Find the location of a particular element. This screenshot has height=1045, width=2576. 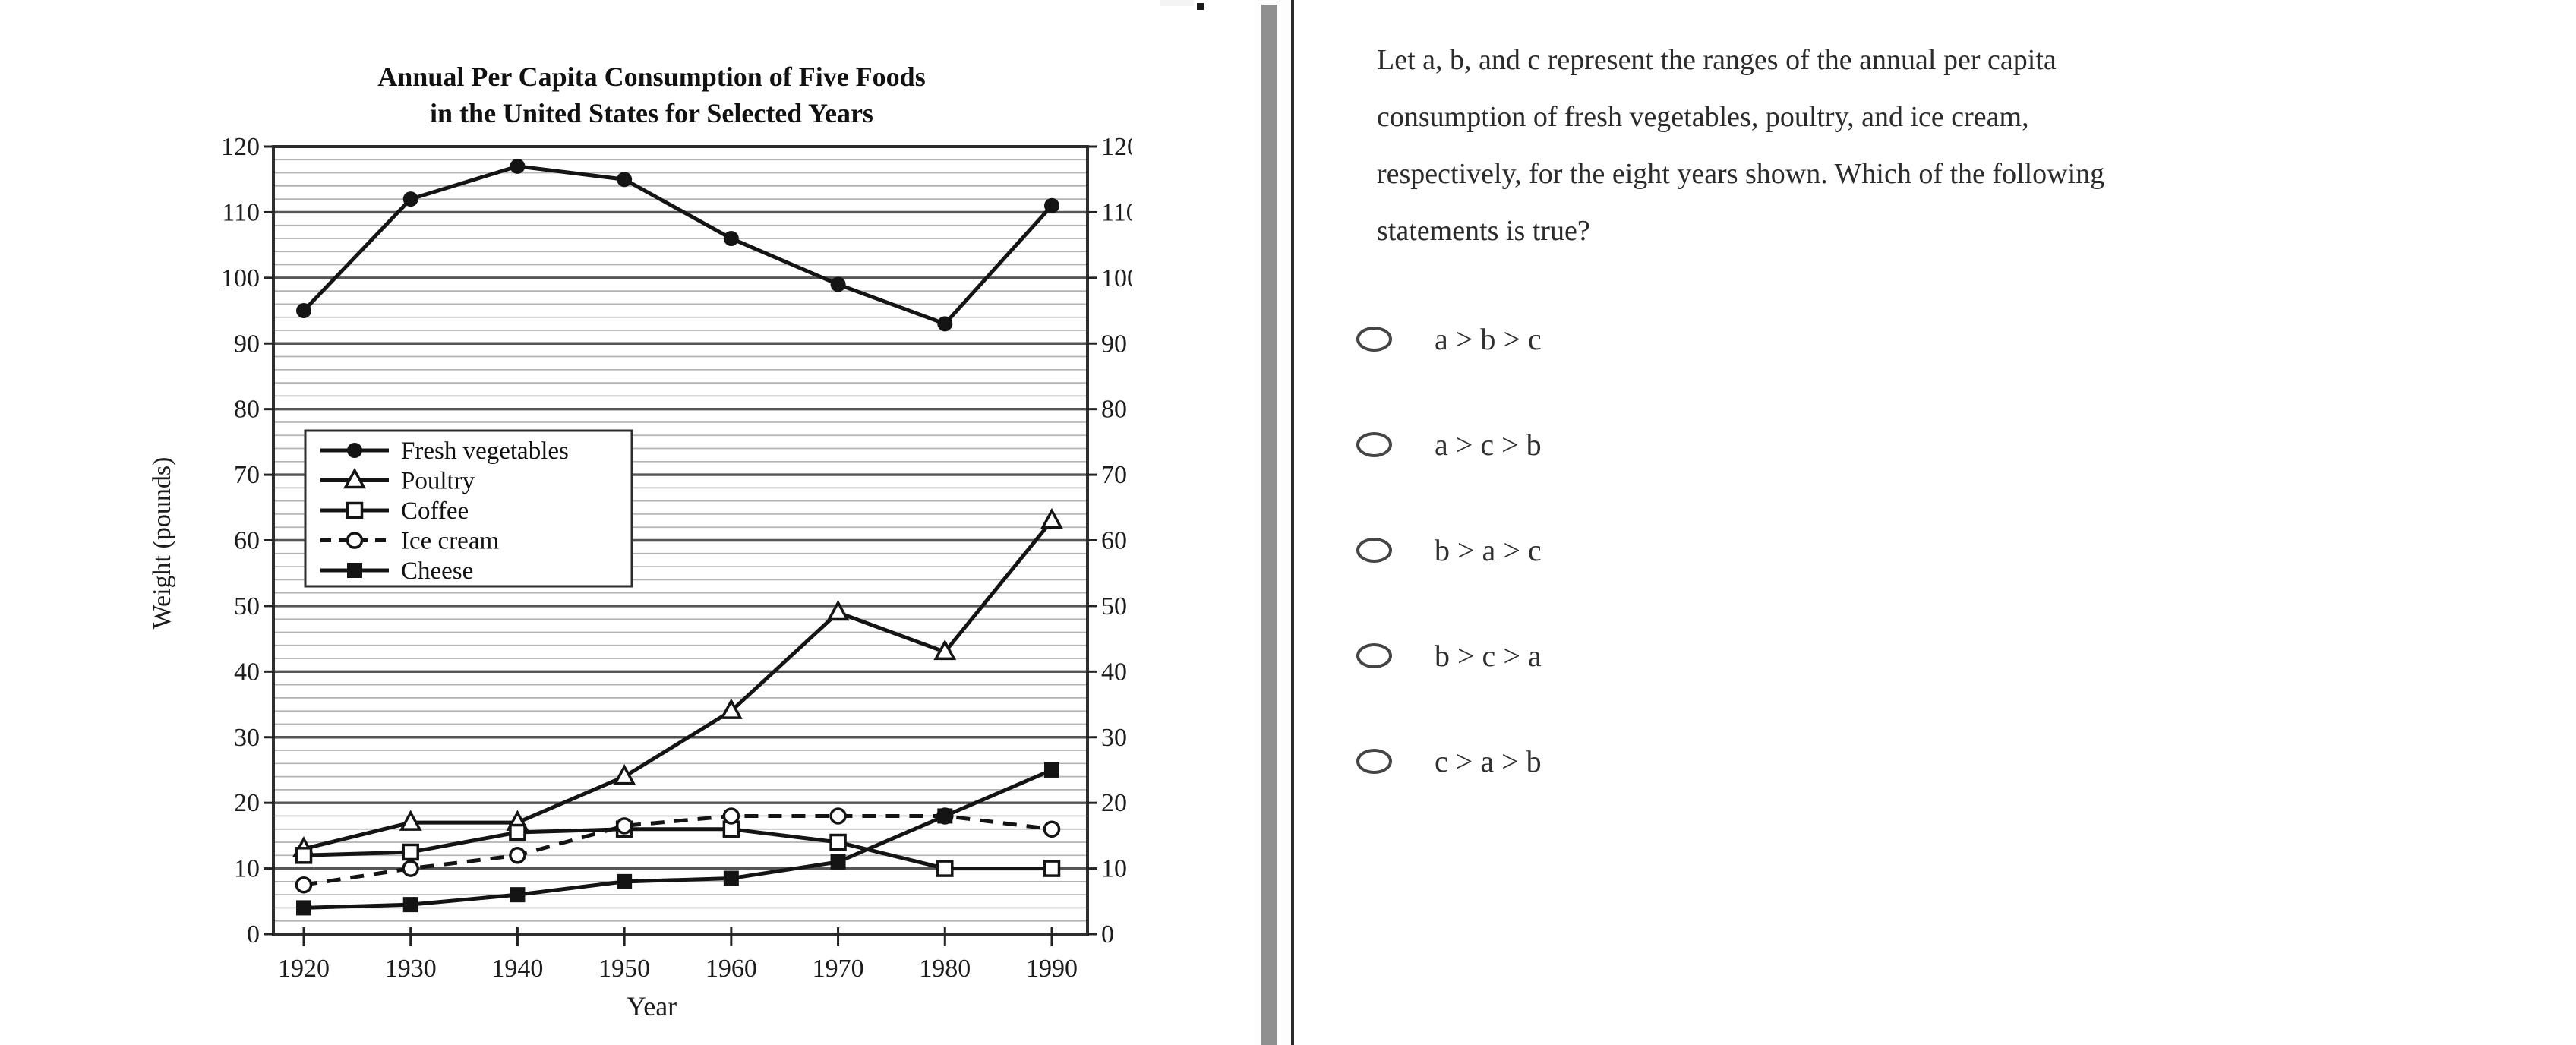

svg-text: Cheese is located at coordinates (437, 571).